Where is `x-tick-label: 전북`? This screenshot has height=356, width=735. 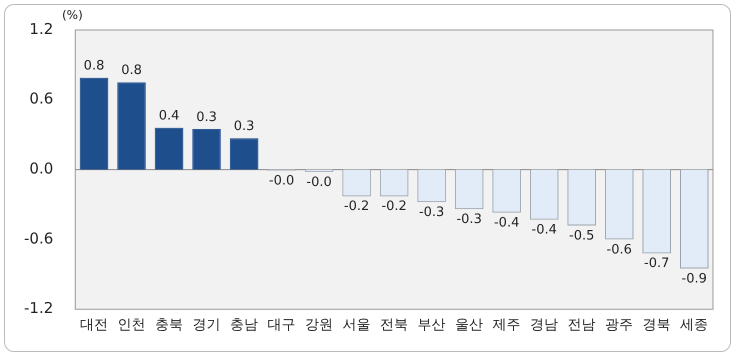 x-tick-label: 전북 is located at coordinates (394, 325).